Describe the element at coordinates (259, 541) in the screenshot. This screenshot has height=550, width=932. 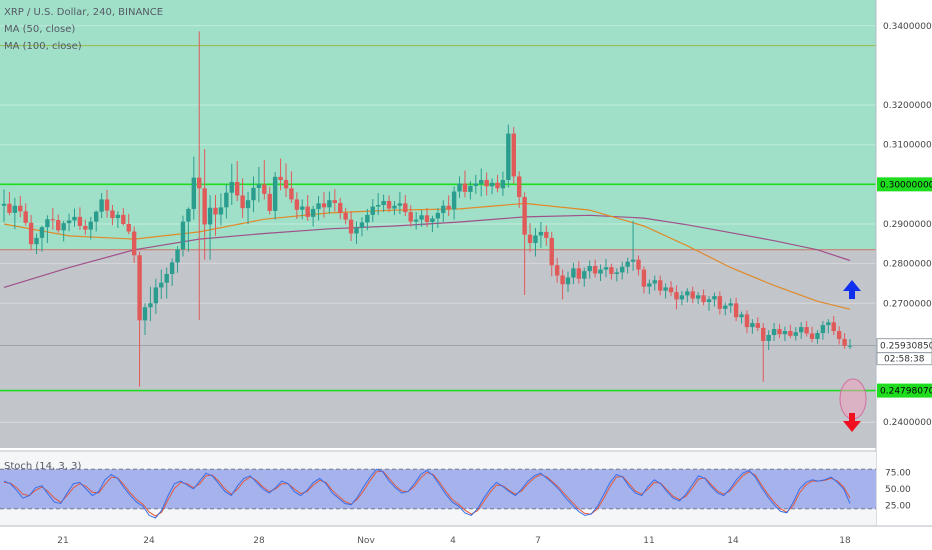
I see `x-tick-label-2: 28` at that location.